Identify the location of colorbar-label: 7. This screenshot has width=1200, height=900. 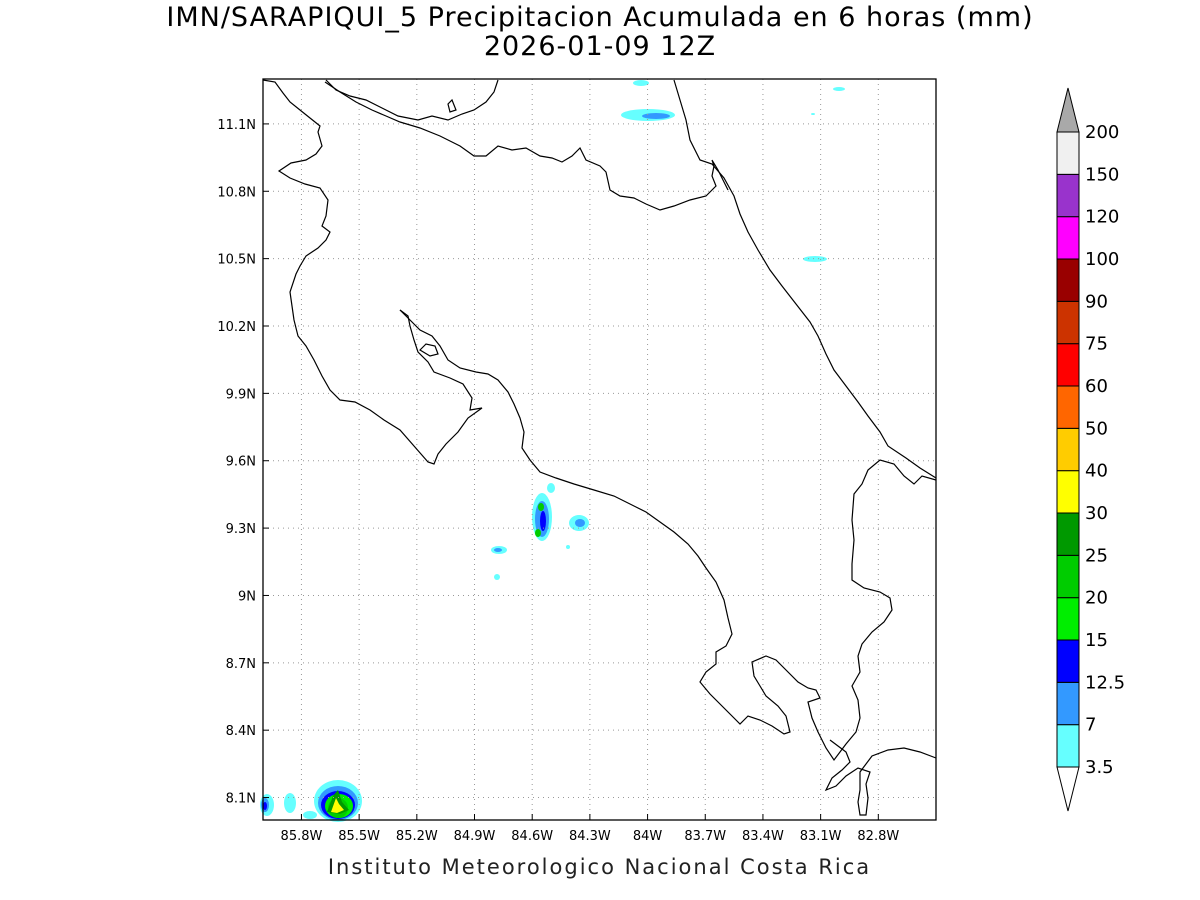
(1090, 725).